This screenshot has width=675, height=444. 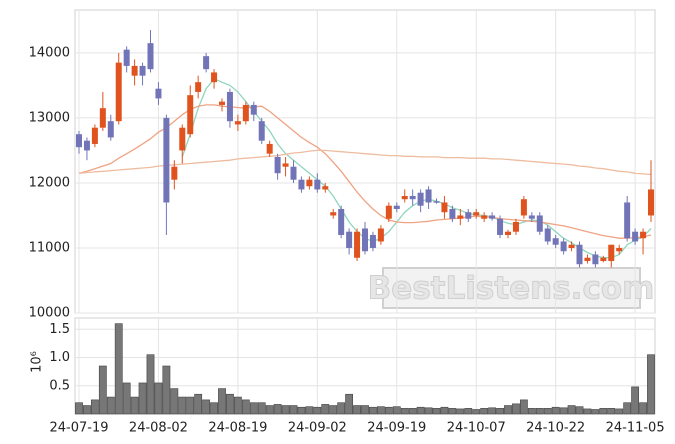 I want to click on y-tick-label: 0.5, so click(x=59, y=385).